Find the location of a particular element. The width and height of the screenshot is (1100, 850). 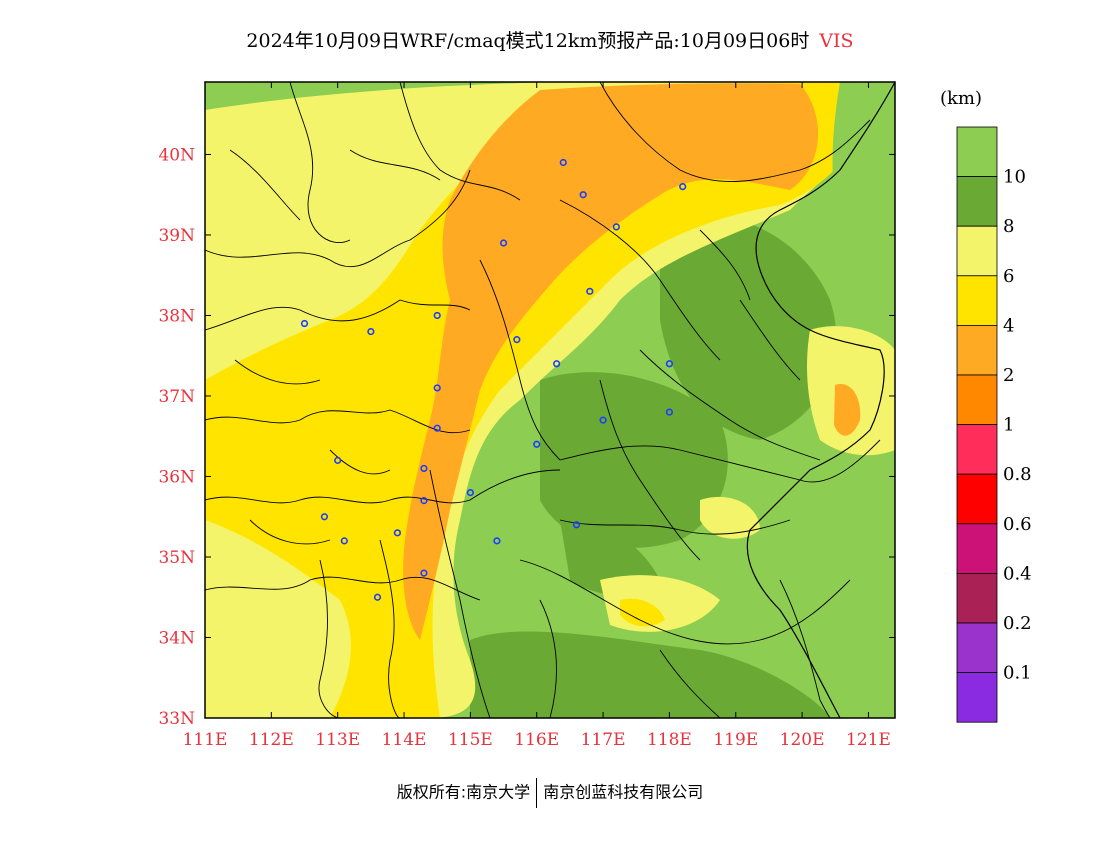

x-tick-label: 120E is located at coordinates (802, 740).